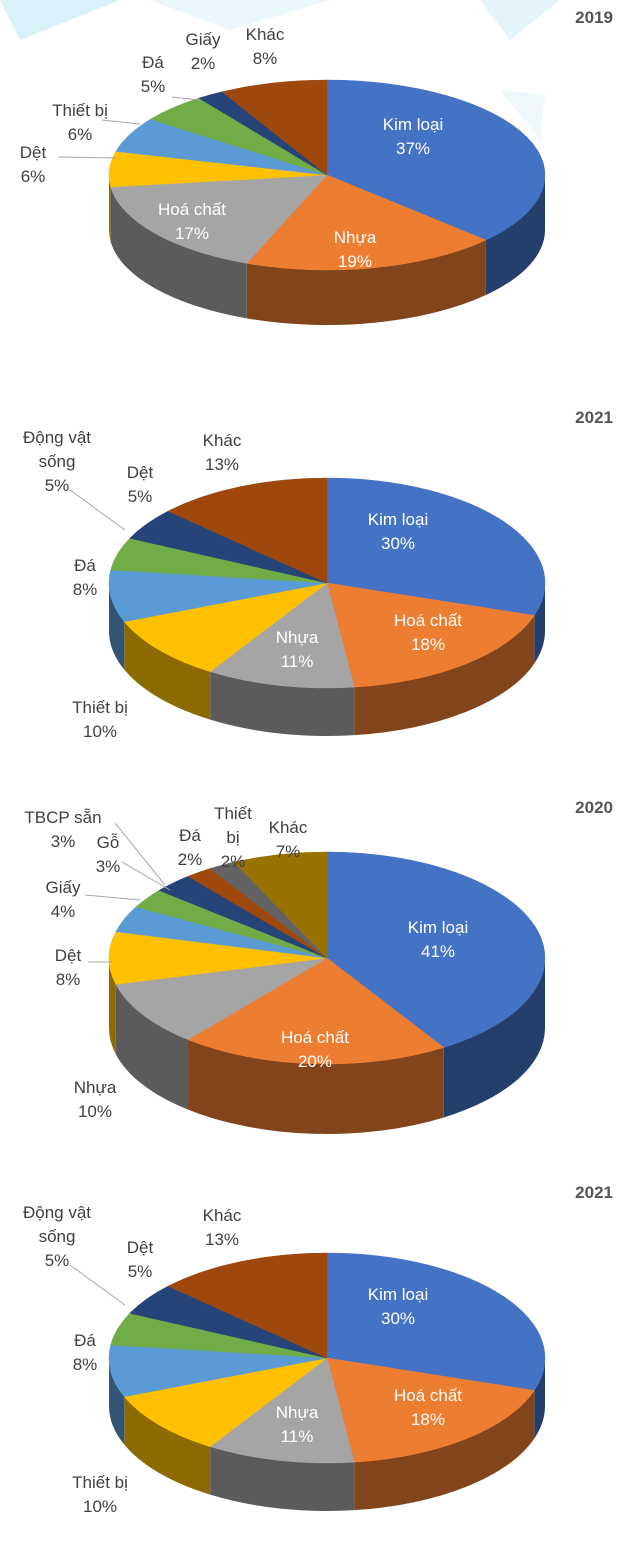 The width and height of the screenshot is (621, 1542). I want to click on data-label: Dệt 8%, so click(68, 968).